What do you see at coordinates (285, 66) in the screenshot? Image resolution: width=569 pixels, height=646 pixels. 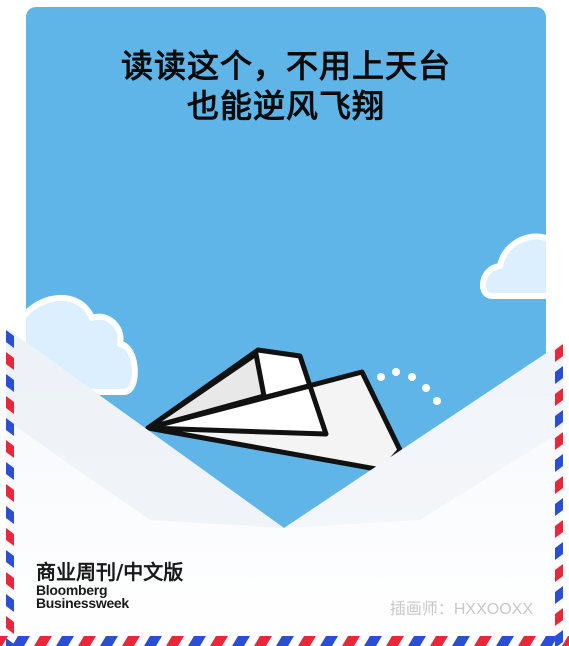 I see `headline-line-1: 读读这个，不用上天台` at bounding box center [285, 66].